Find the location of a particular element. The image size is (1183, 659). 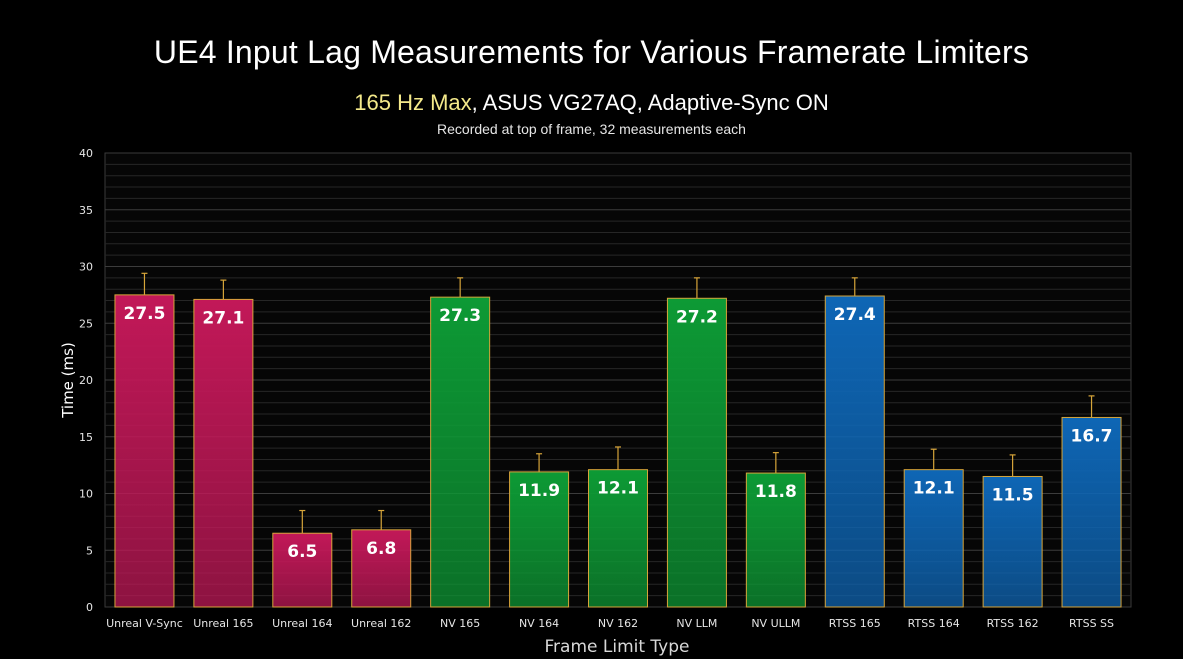

data-label: 27.3 is located at coordinates (460, 316).